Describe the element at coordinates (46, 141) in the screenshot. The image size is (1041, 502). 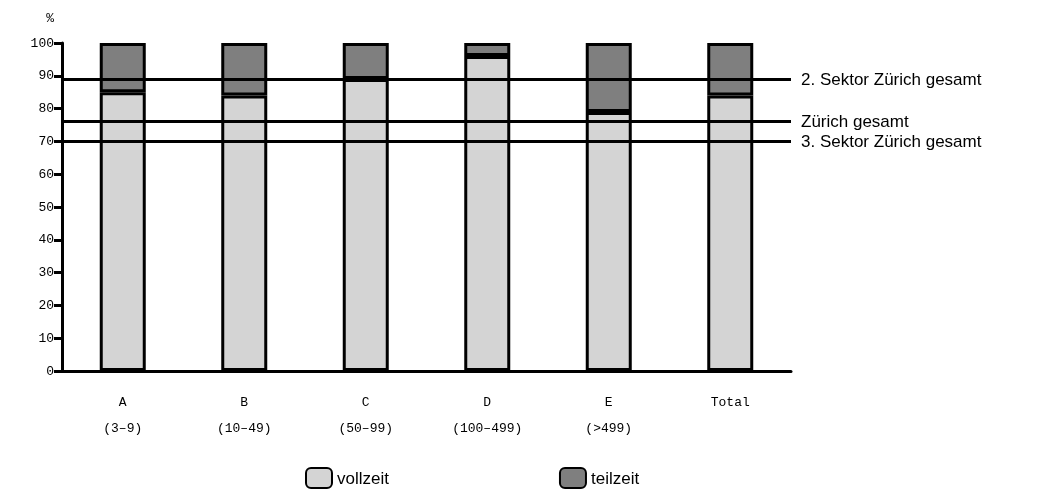
I see `y-tick-label: 70` at that location.